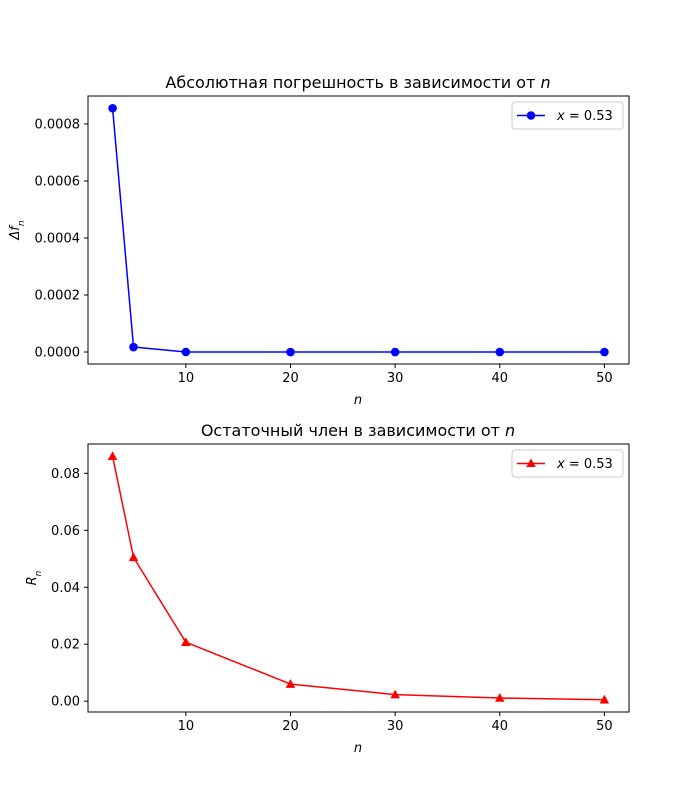  Describe the element at coordinates (58, 296) in the screenshot. I see `y-tick-label: 0.0002` at that location.